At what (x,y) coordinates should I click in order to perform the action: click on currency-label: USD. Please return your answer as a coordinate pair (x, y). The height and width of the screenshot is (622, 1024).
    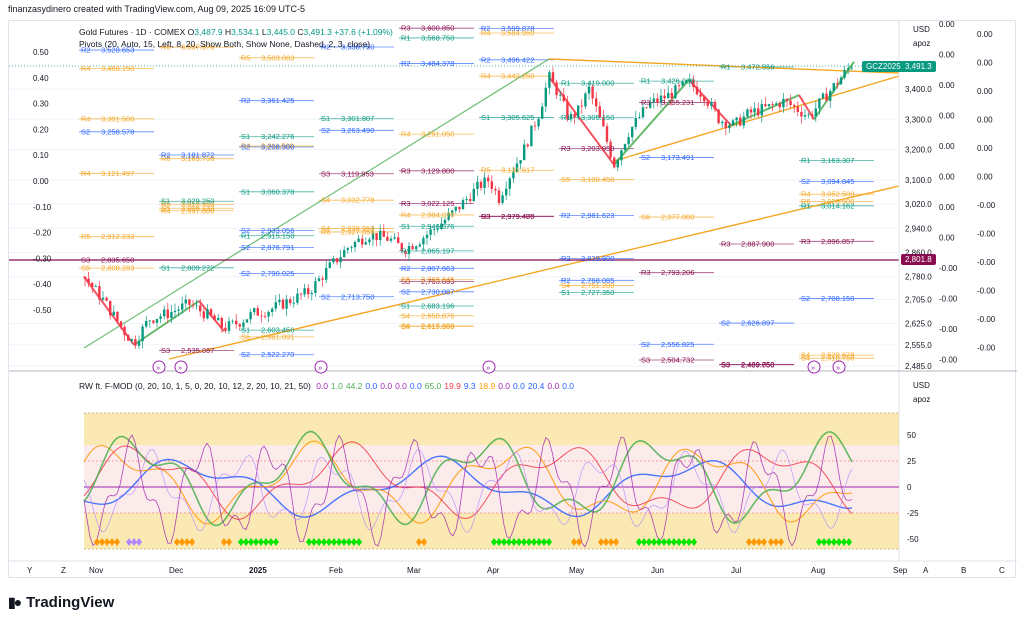
    Looking at the image, I should click on (921, 29).